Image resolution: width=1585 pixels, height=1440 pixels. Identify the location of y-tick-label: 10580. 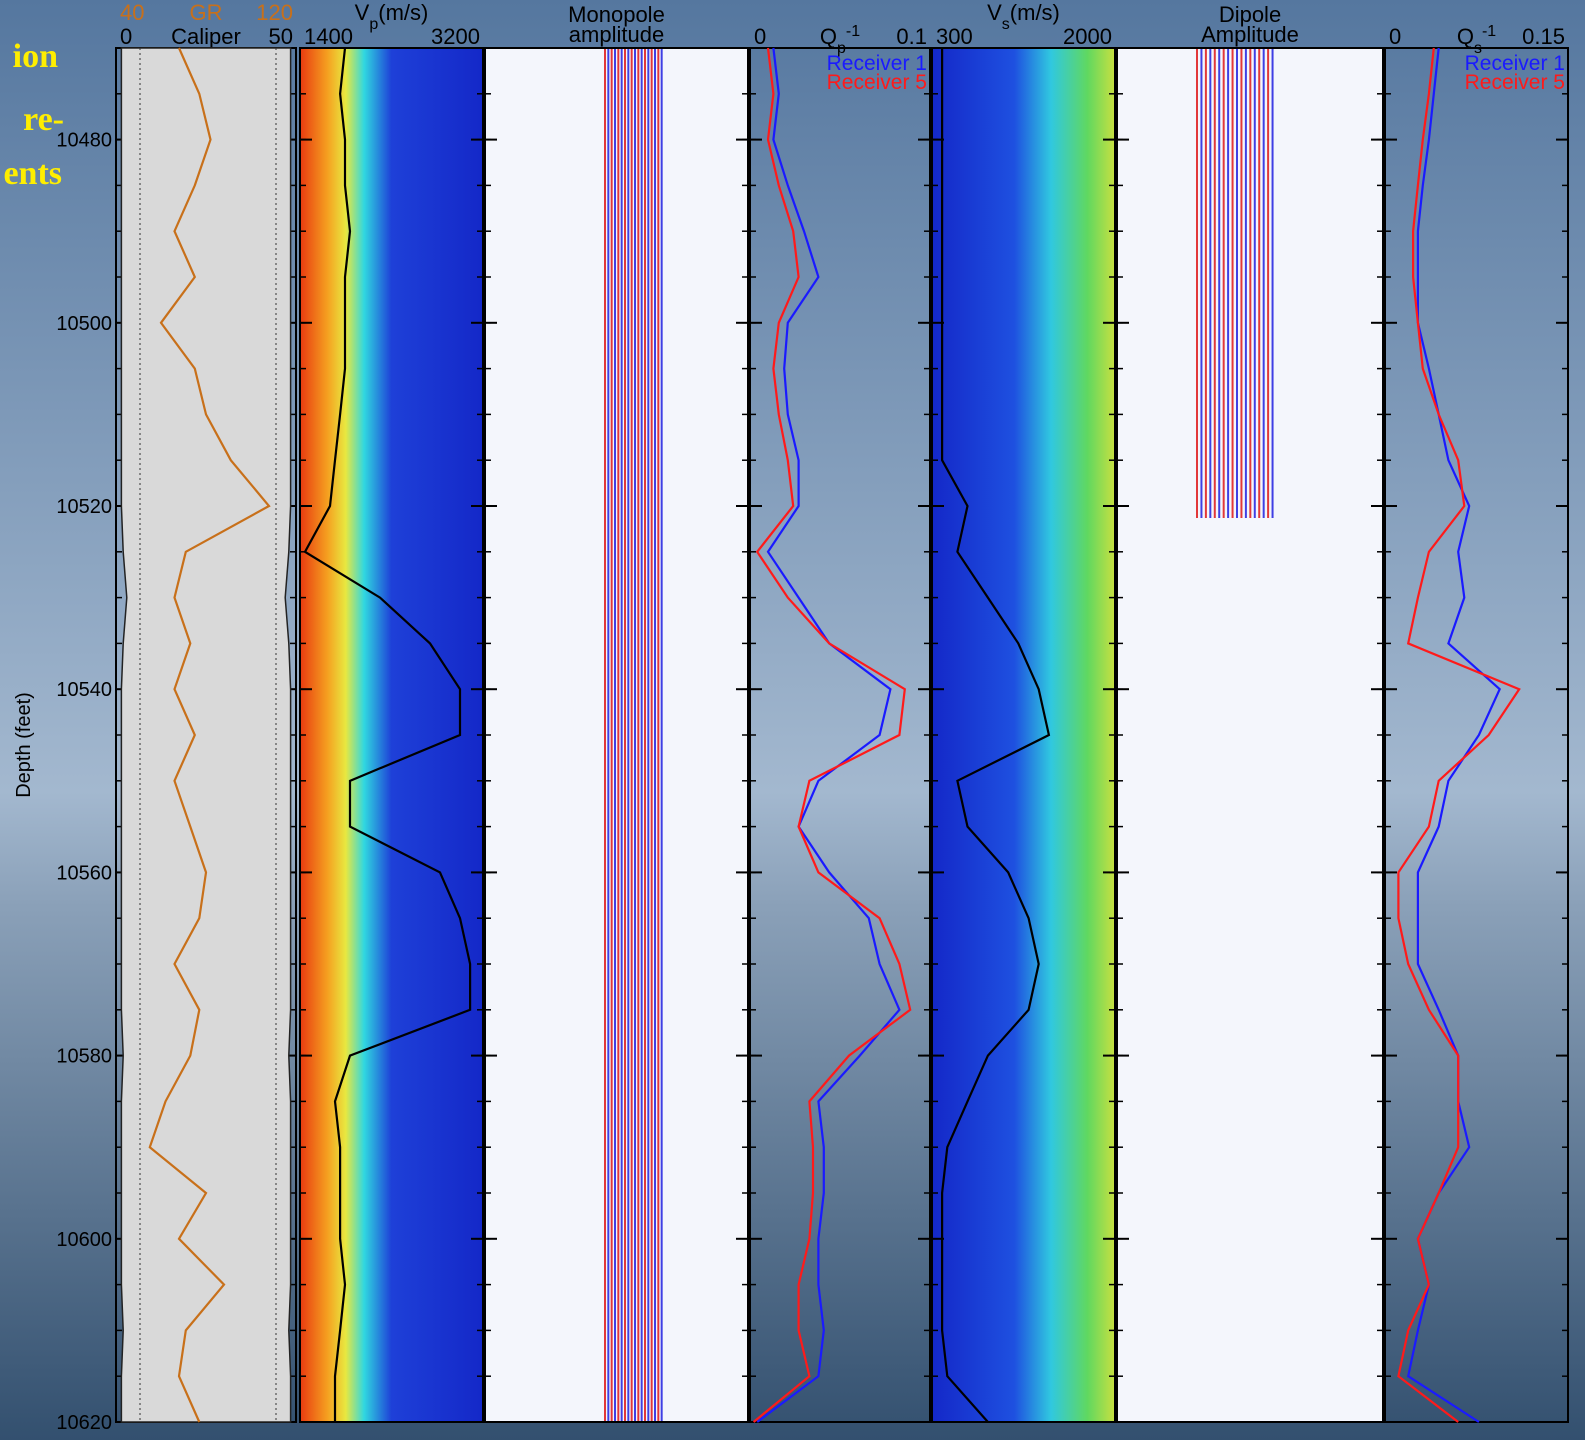
(84, 1057).